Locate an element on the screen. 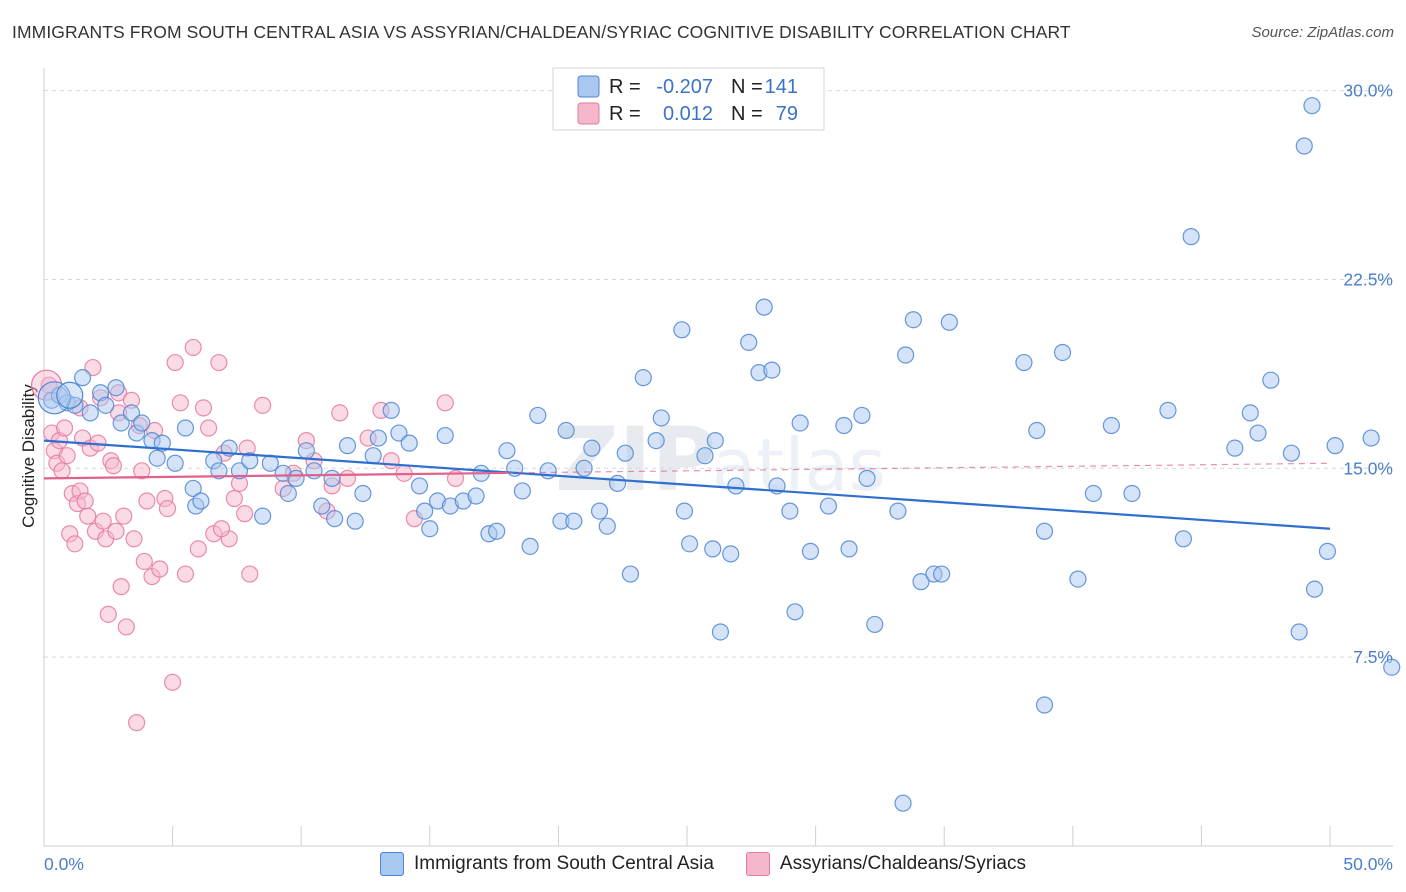 Image resolution: width=1406 pixels, height=892 pixels. legend-item-south-central-asia: Immigrants from South Central Asia is located at coordinates (547, 864).